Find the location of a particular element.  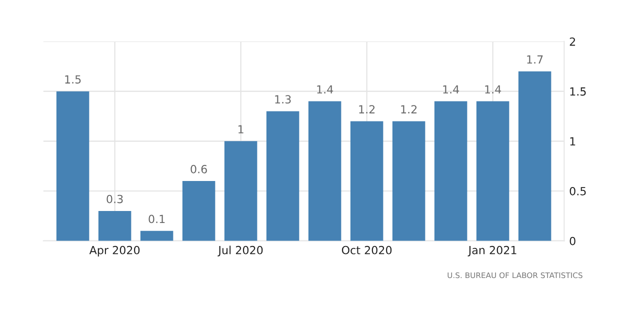

y-tick-label: 0 is located at coordinates (573, 241).